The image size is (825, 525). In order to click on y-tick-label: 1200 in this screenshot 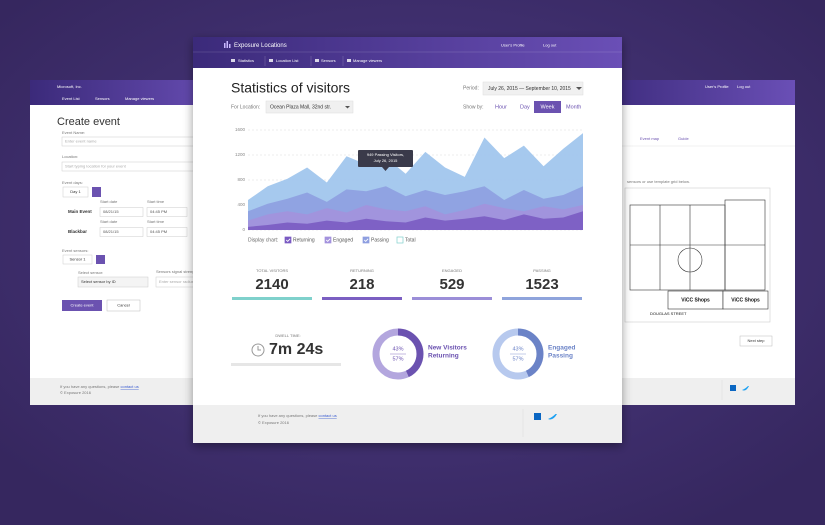, I will do `click(240, 154)`.